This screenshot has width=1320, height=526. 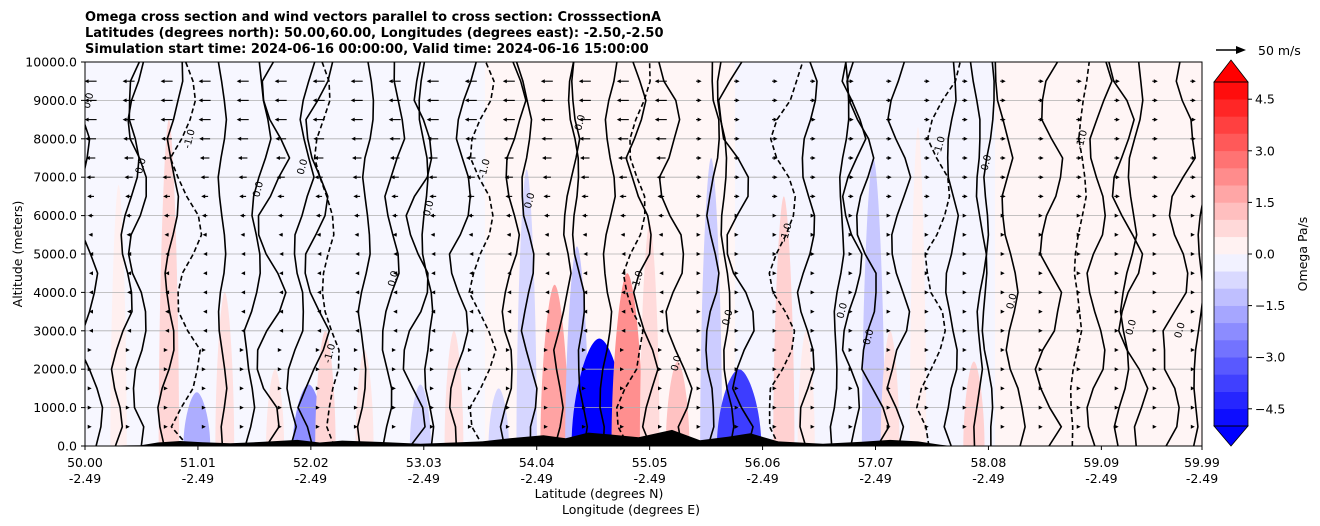 I want to click on contour-level-label-10: -1.0, so click(x=330, y=354).